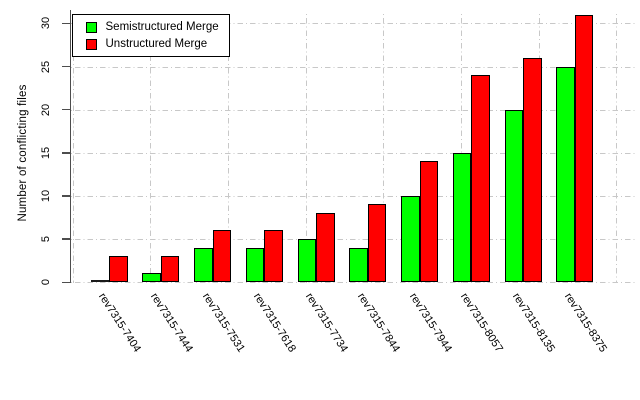 This screenshot has height=400, width=640. I want to click on y-axis-line, so click(71, 146).